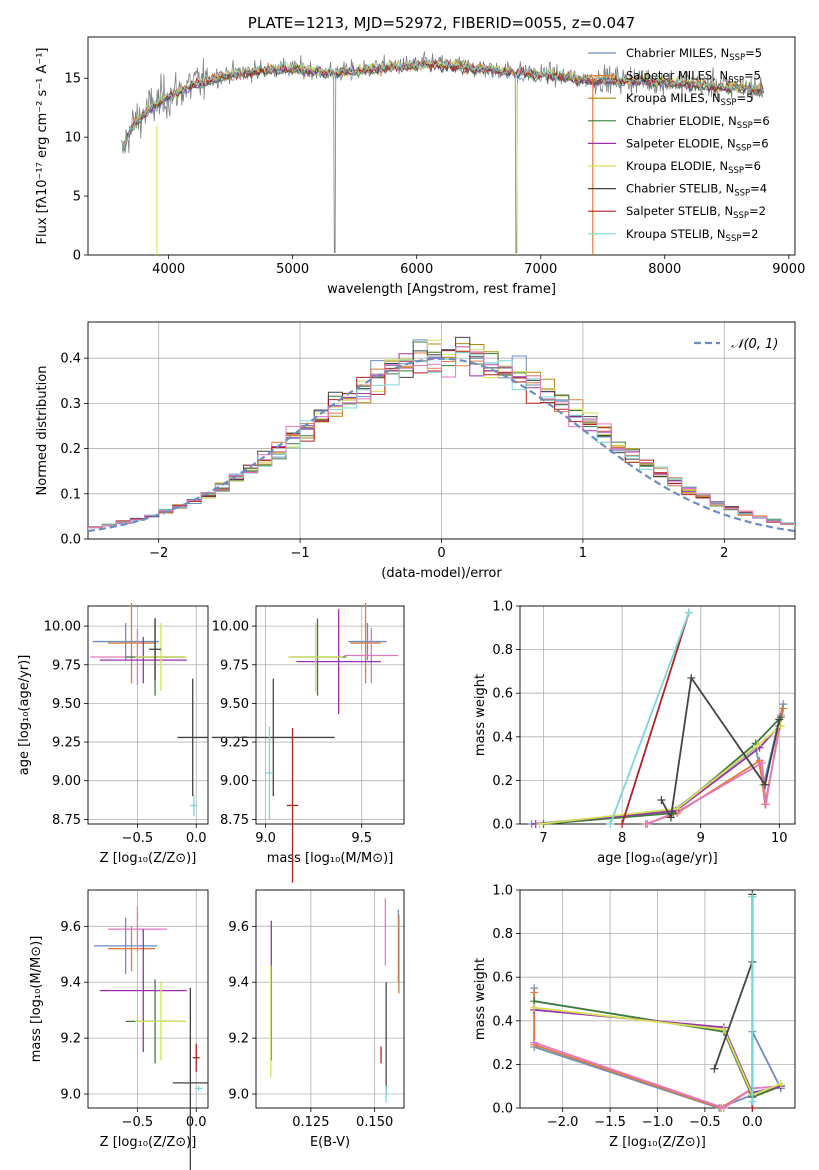 The width and height of the screenshot is (819, 1170). Describe the element at coordinates (788, 269) in the screenshot. I see `x-tick-label: 9000` at that location.